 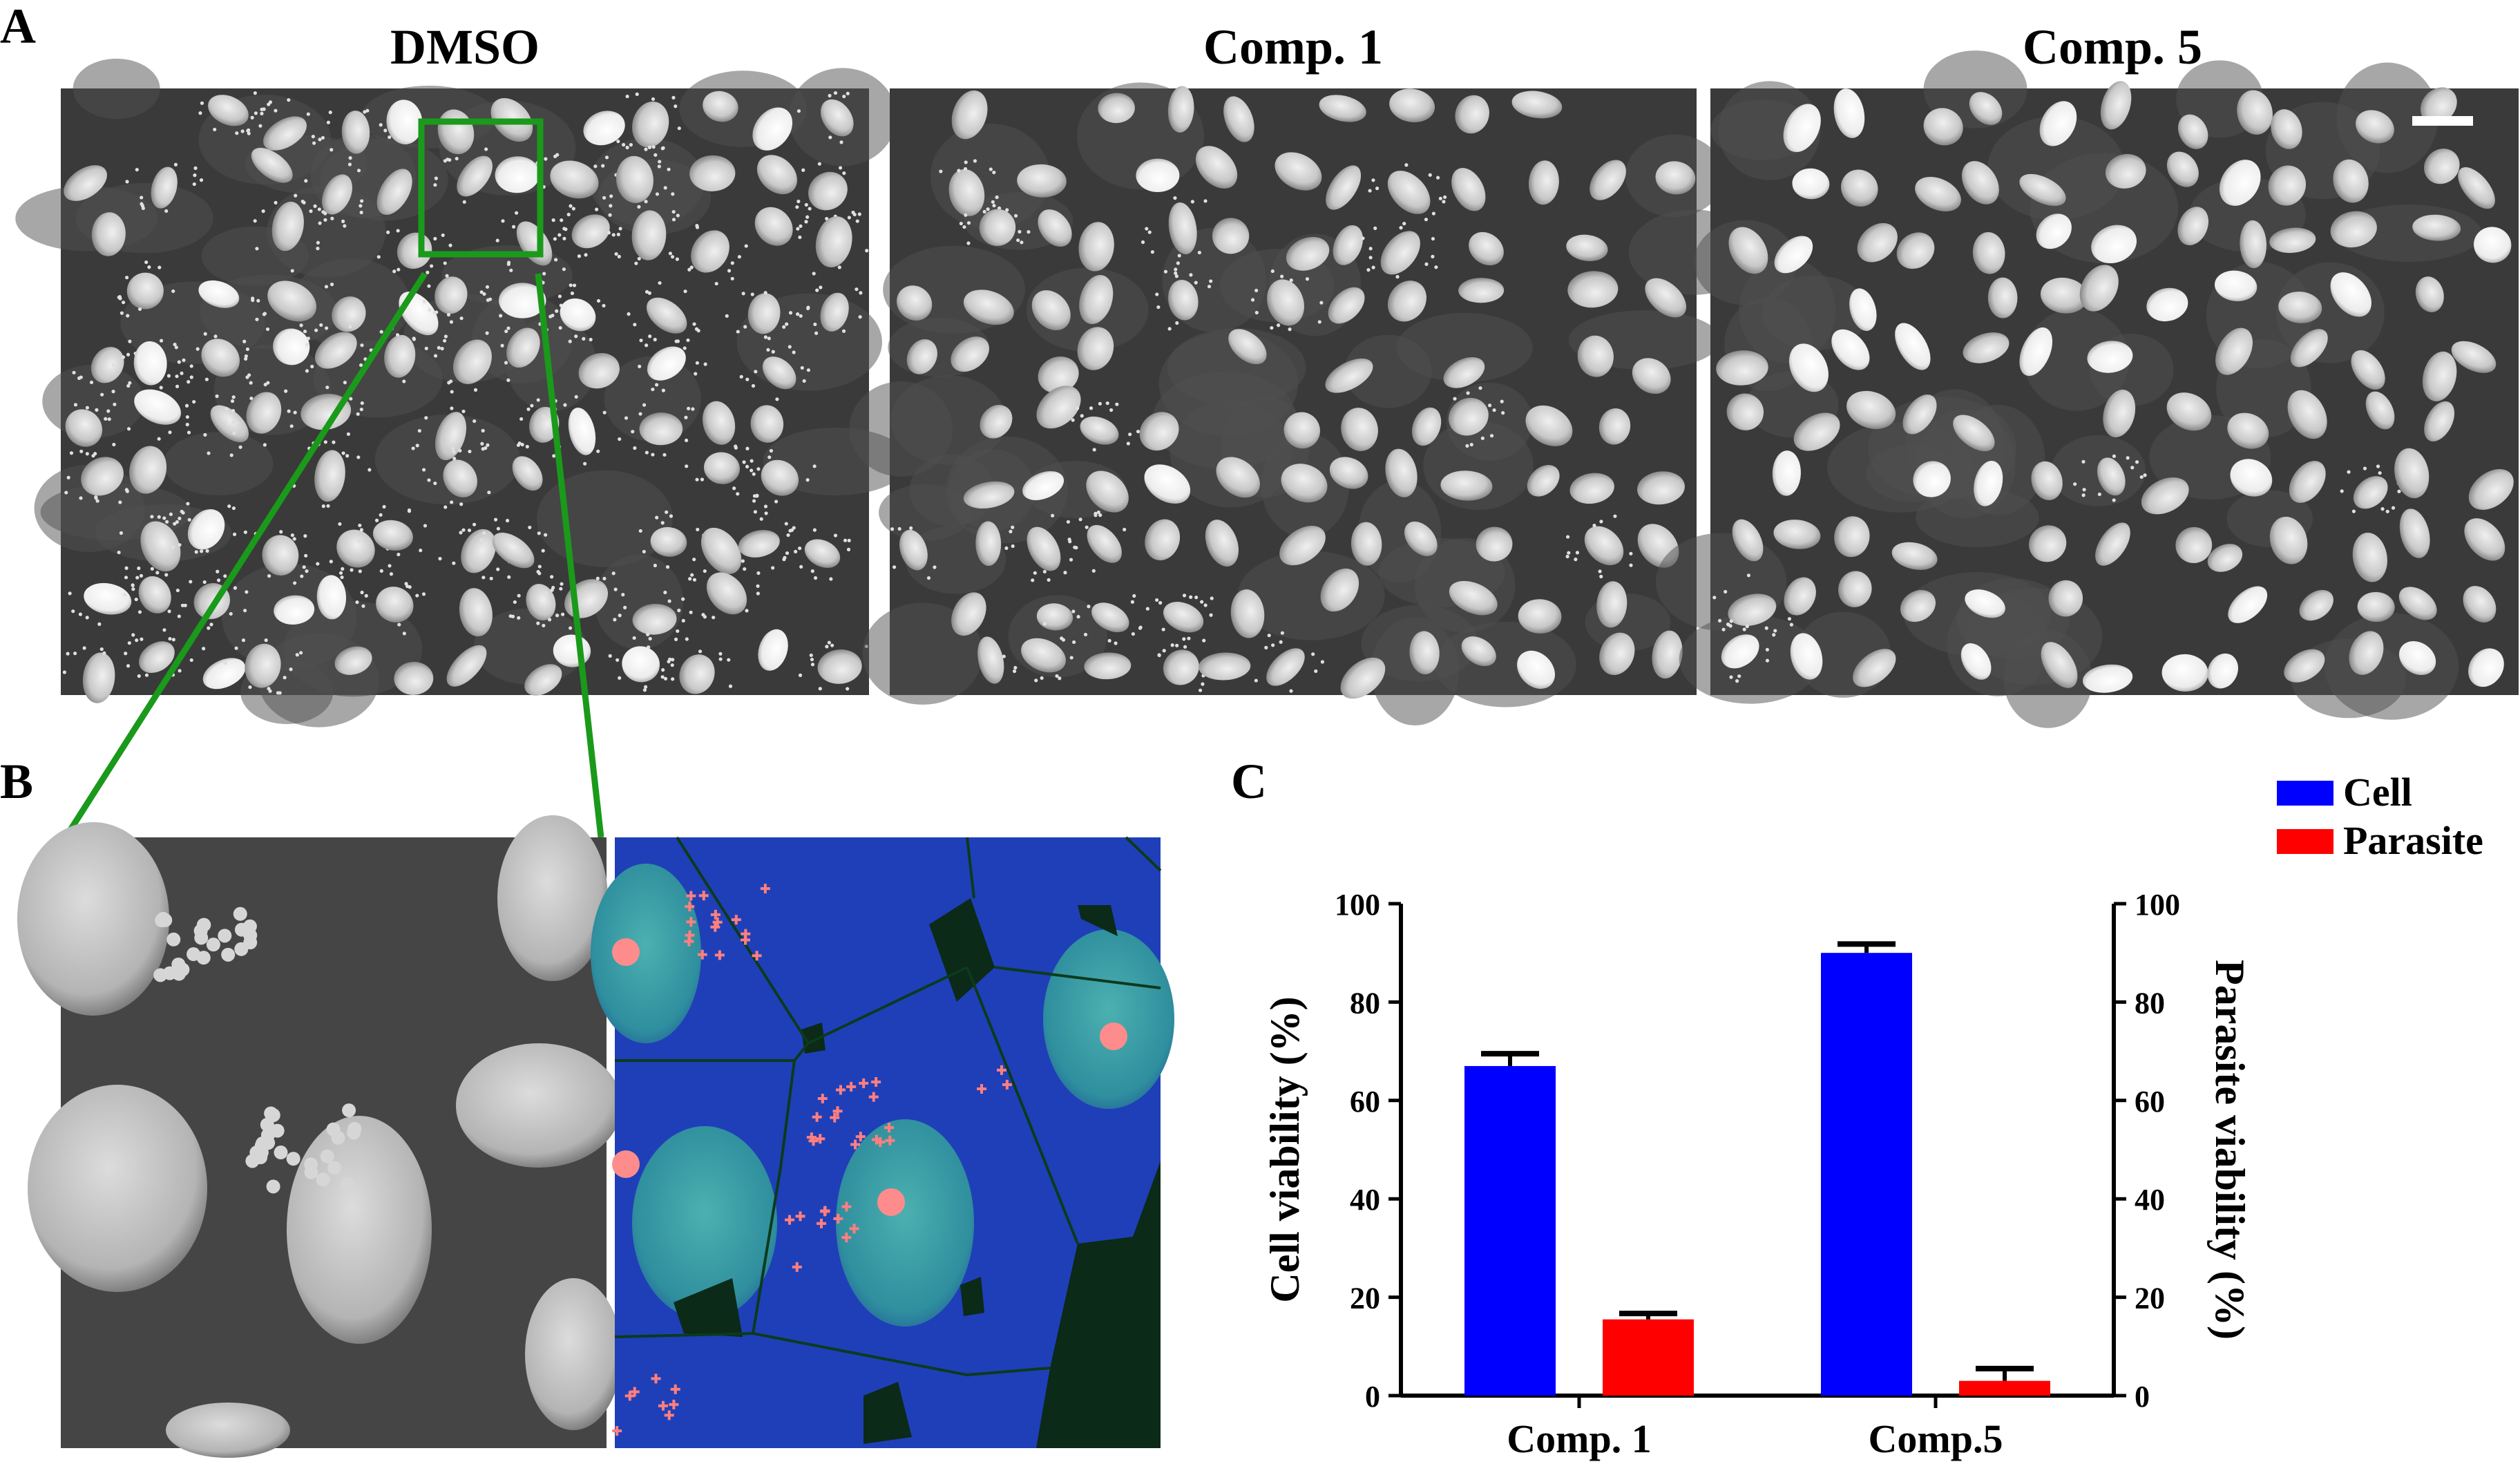 What do you see at coordinates (1365, 1102) in the screenshot?
I see `left-tick-label: 60` at bounding box center [1365, 1102].